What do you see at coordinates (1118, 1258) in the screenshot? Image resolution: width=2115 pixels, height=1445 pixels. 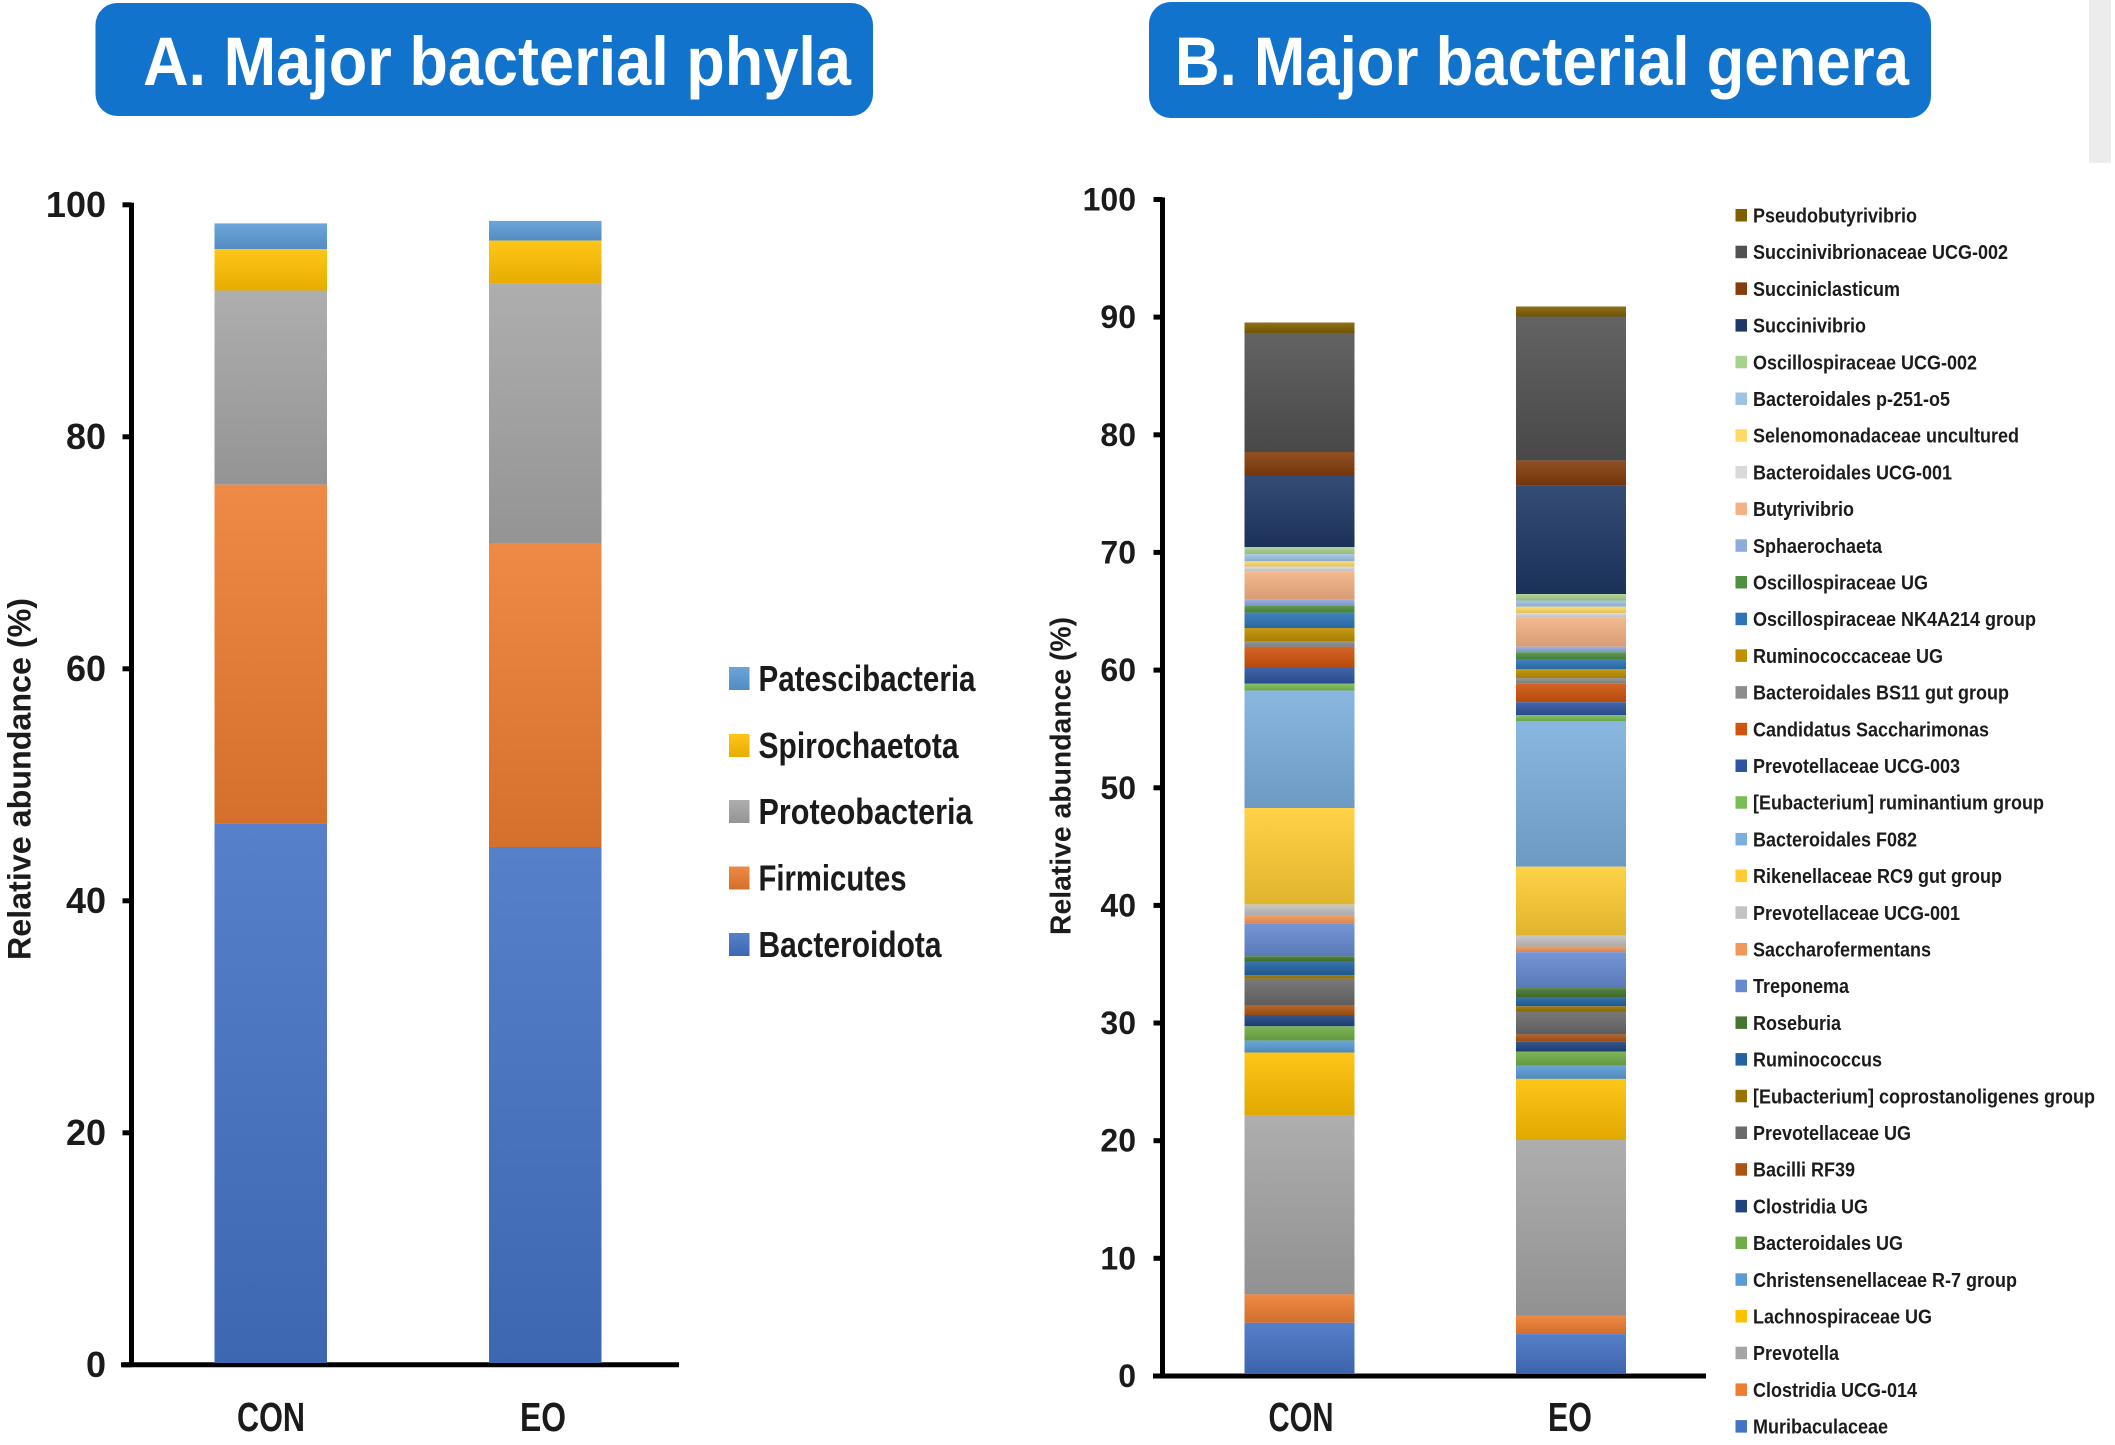 I see `svg-text: 10` at bounding box center [1118, 1258].